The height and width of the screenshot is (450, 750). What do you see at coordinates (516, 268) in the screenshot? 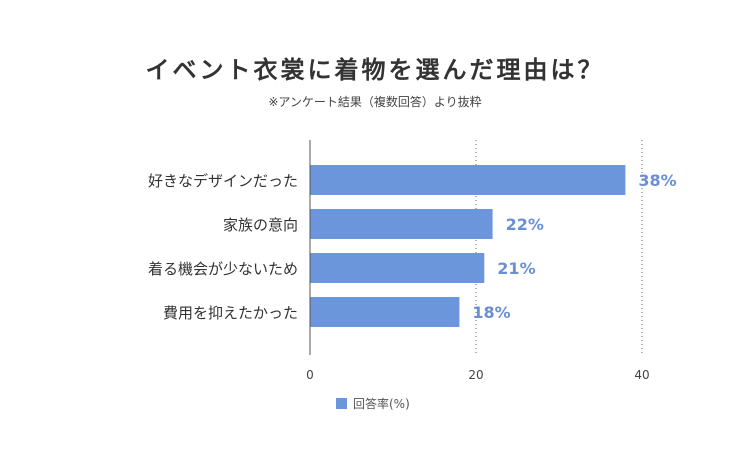
I see `bar-value-label: 21%` at bounding box center [516, 268].